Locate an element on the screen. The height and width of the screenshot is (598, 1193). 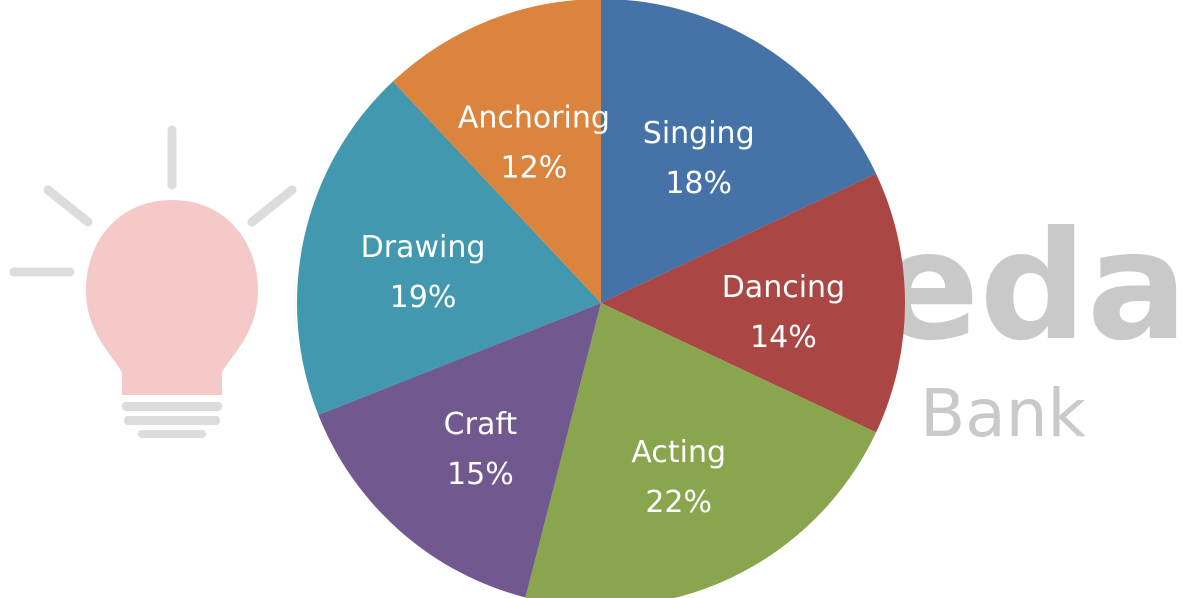
pie-slice-anchoring is located at coordinates (496, 151).